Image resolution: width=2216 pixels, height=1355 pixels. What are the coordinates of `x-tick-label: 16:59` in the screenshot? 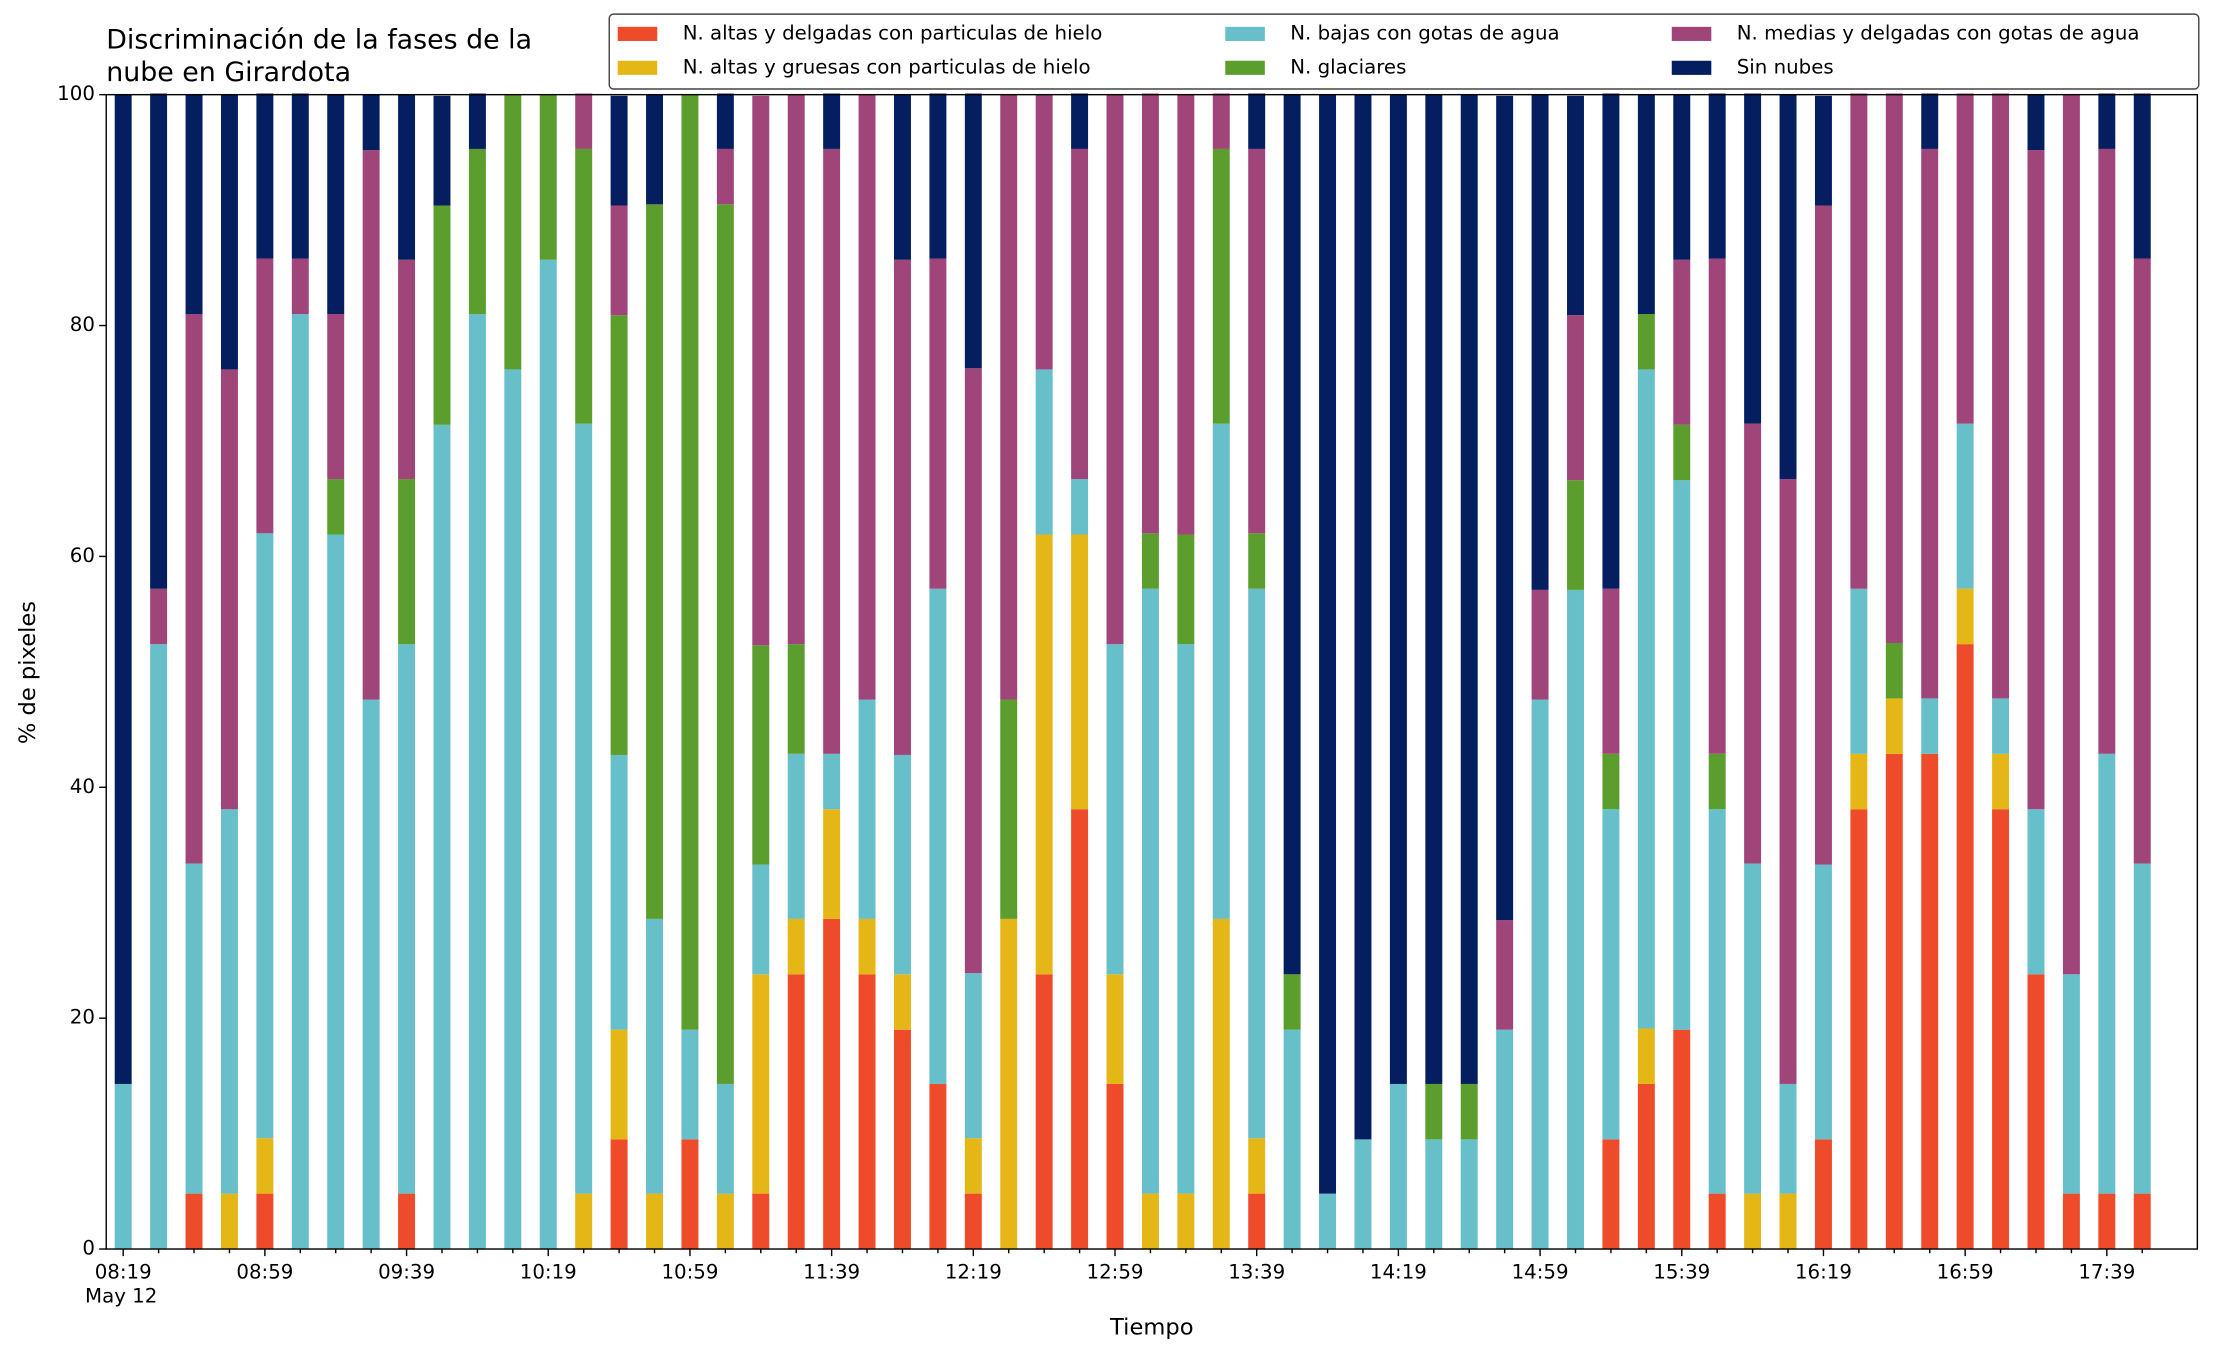 It's located at (1965, 1272).